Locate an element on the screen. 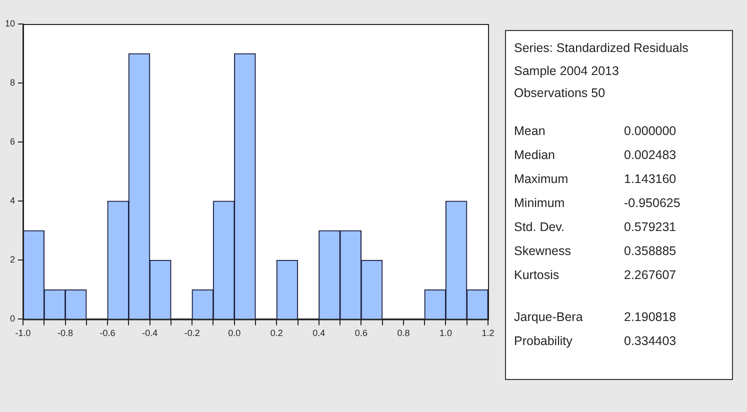 The width and height of the screenshot is (747, 412). x-tick-label: 0.8 is located at coordinates (403, 333).